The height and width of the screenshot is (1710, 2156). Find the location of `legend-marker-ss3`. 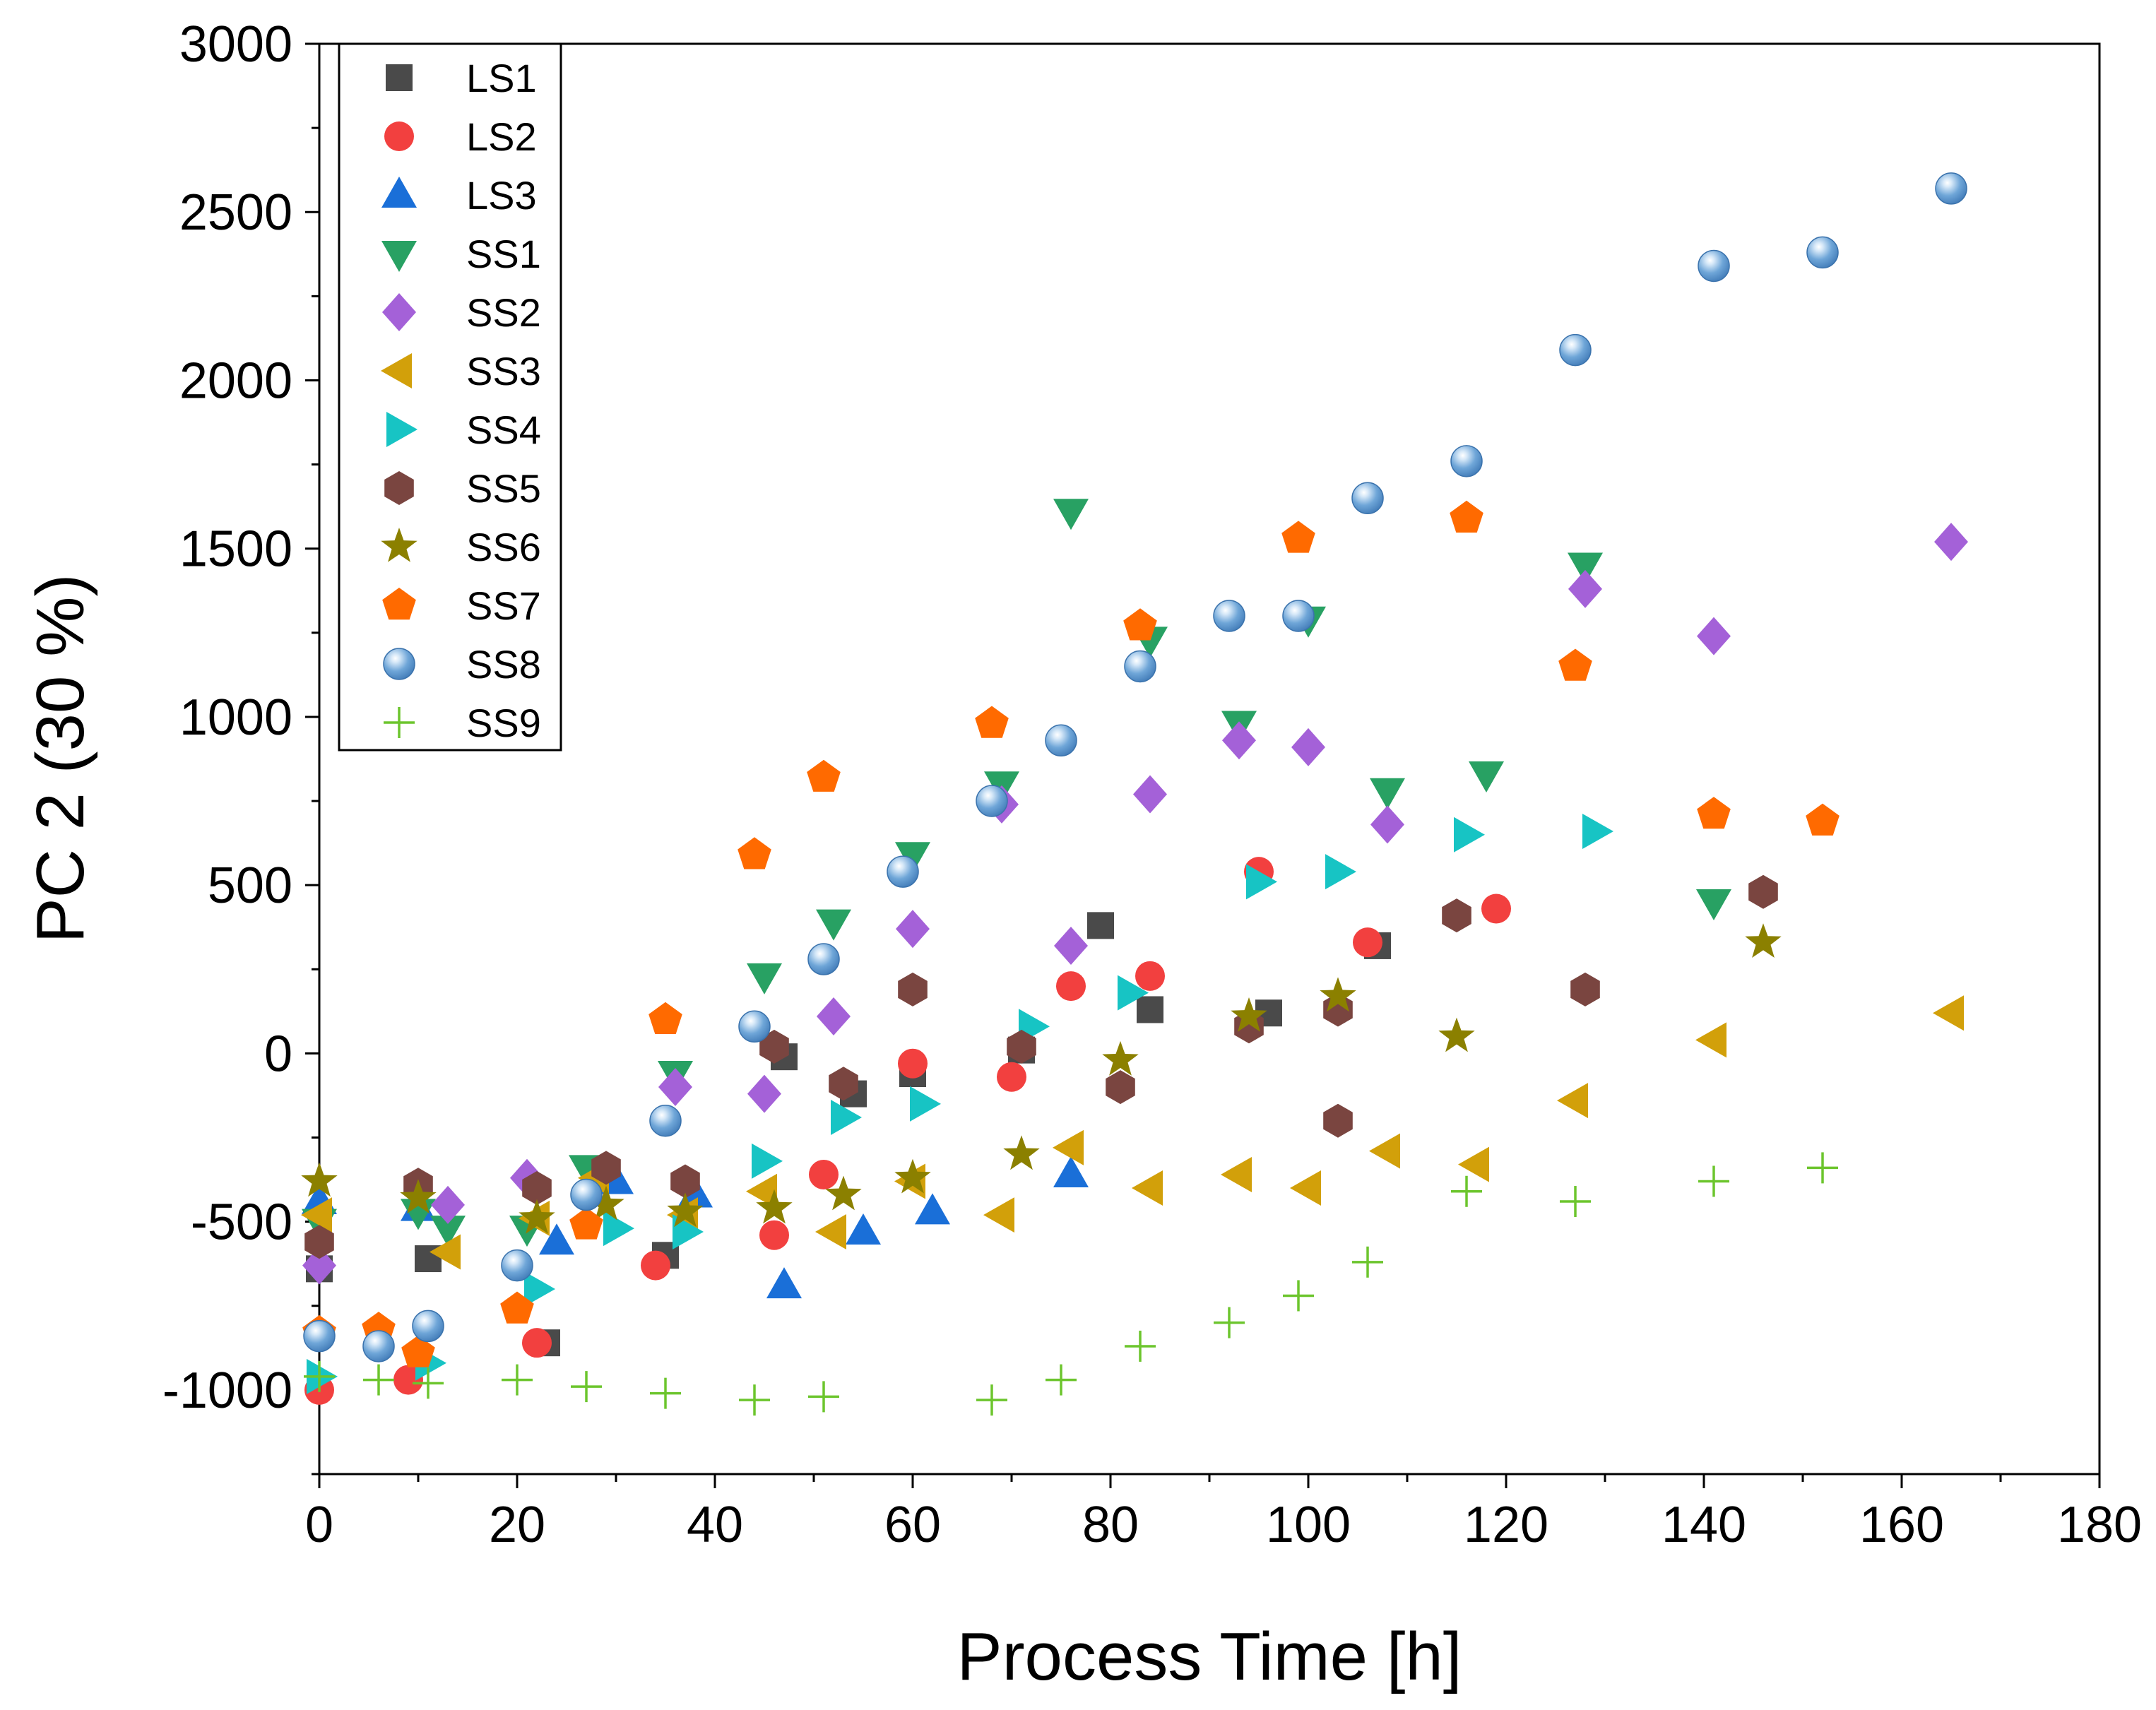

legend-marker-ss3 is located at coordinates (396, 370).